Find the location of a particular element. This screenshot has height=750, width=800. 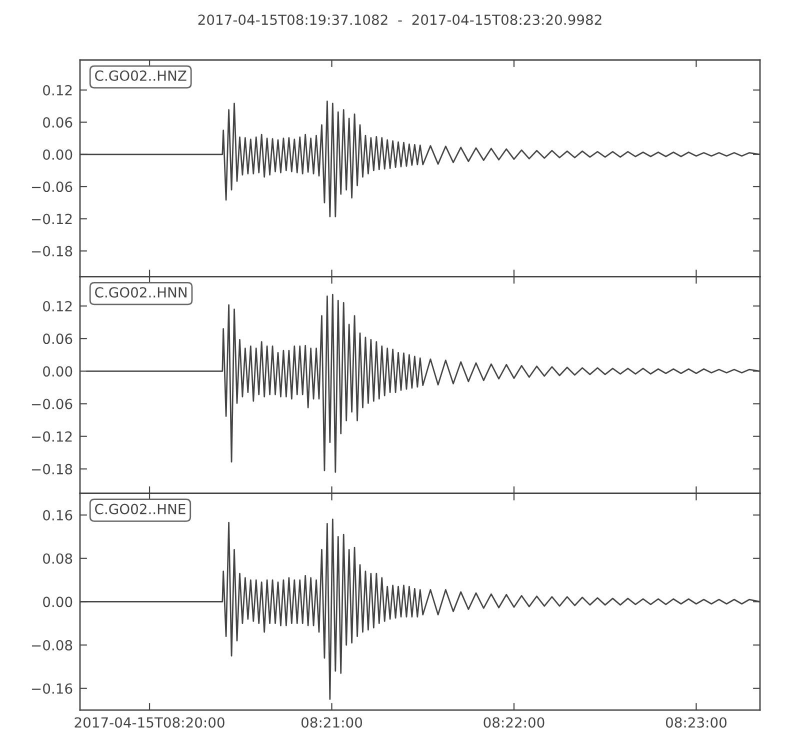

y-tick-label: 0.08 is located at coordinates (57, 558).